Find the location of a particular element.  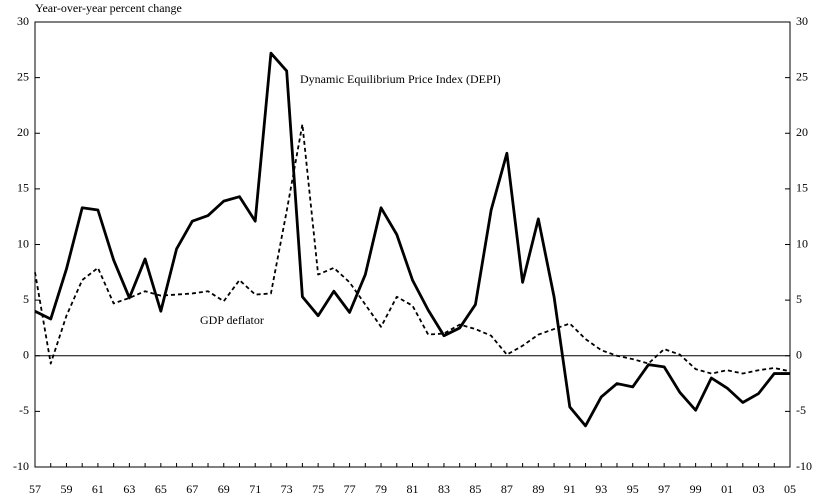

x-tick-label: 95 is located at coordinates (633, 489).